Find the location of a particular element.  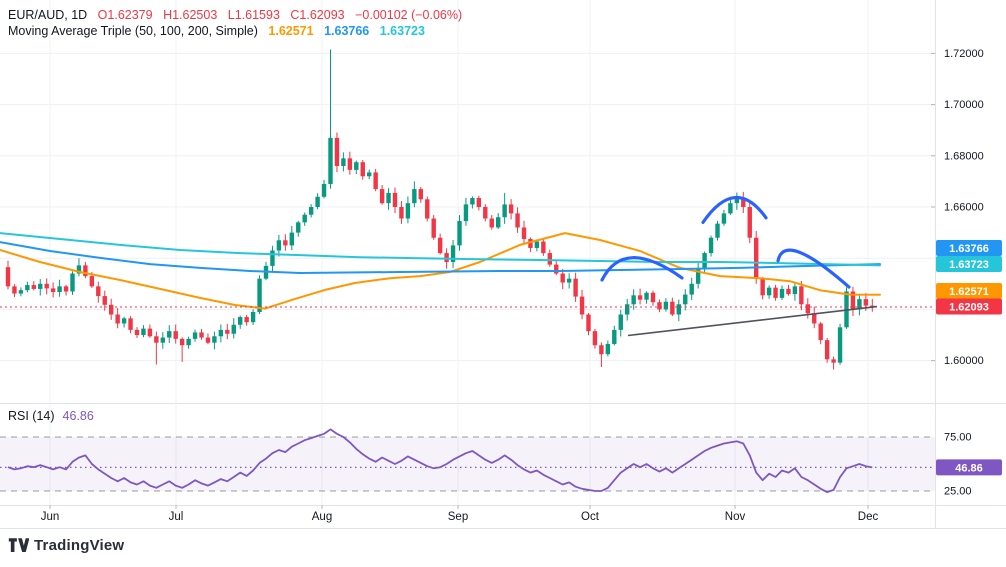

price-badge-label: 1.62093 is located at coordinates (969, 308).